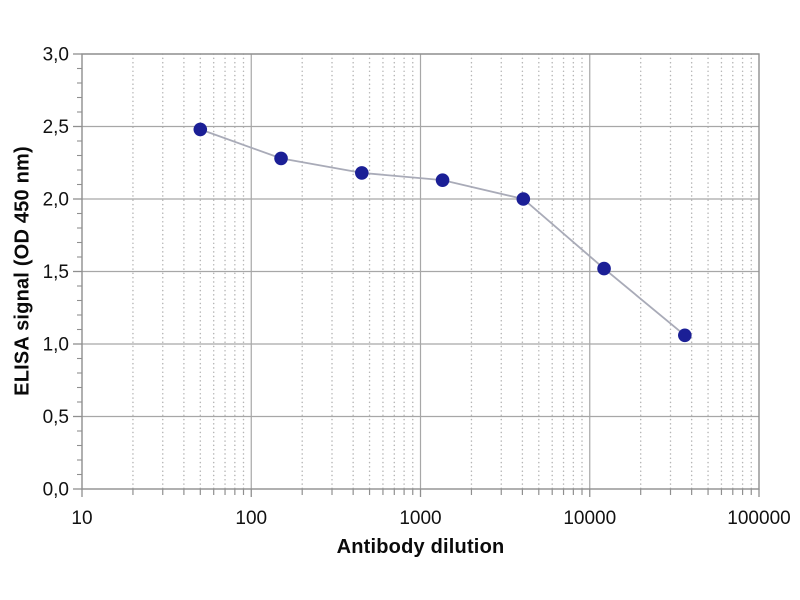 This screenshot has width=800, height=600. Describe the element at coordinates (81, 518) in the screenshot. I see `x-tick-label: 10` at that location.